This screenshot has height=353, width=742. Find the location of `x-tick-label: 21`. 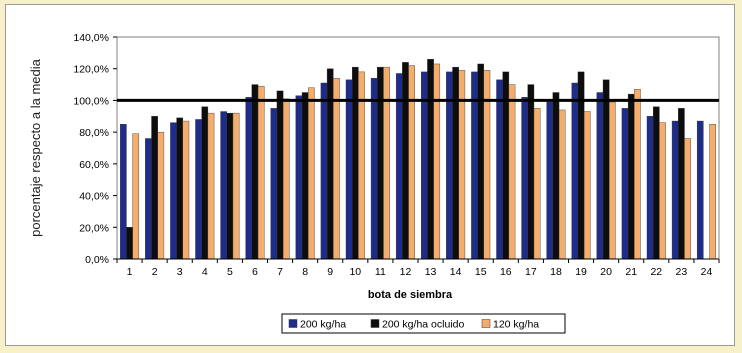

x-tick-label: 21 is located at coordinates (631, 272).